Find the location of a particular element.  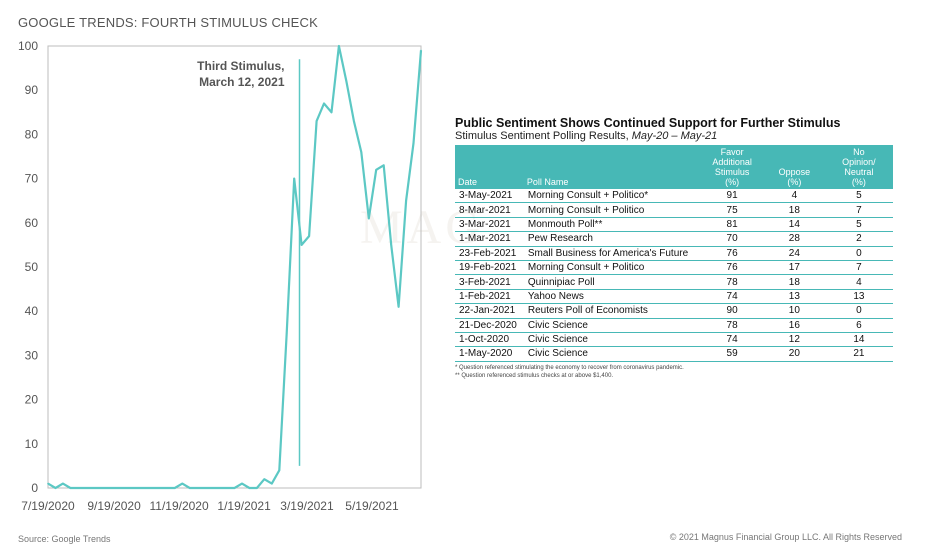

cell-oppose: 4 is located at coordinates (794, 196).